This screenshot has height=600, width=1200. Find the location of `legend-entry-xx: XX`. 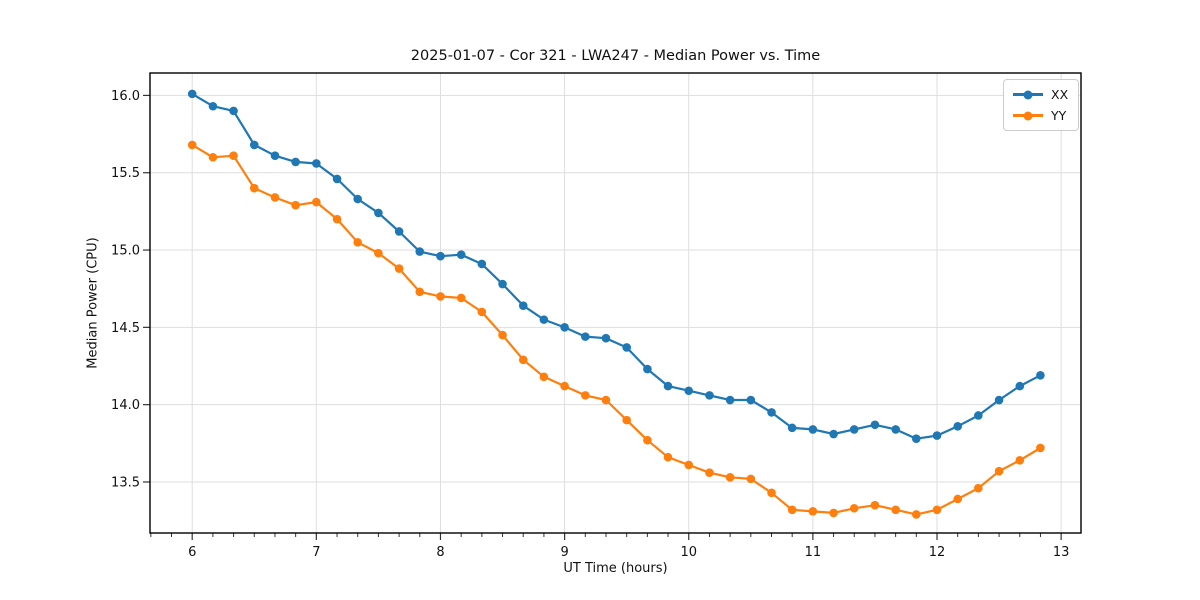

legend-entry-xx: XX is located at coordinates (1041, 94).